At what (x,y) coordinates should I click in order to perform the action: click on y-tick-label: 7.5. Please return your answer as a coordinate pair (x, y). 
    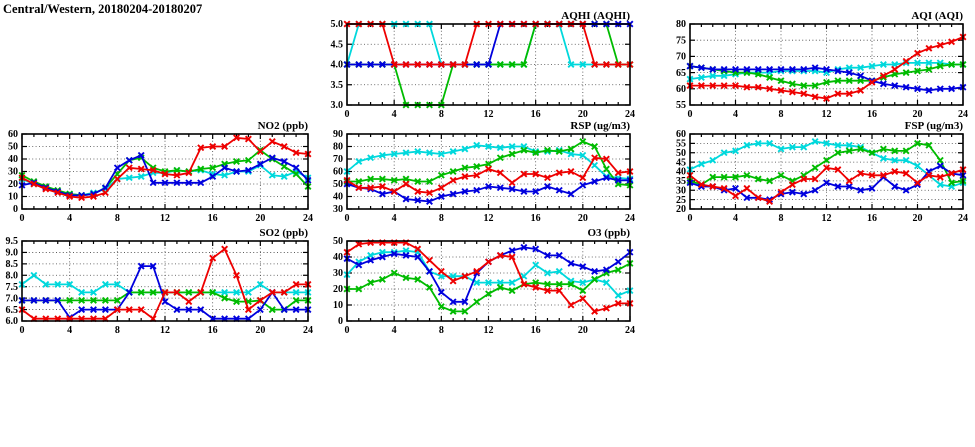
    Looking at the image, I should click on (12, 287).